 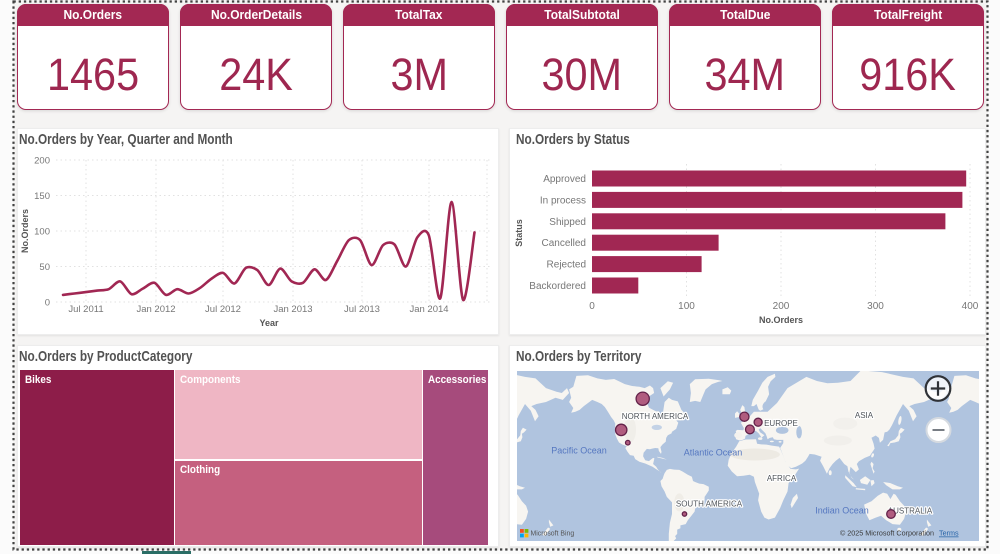 I want to click on svg-text: Year, so click(x=269, y=323).